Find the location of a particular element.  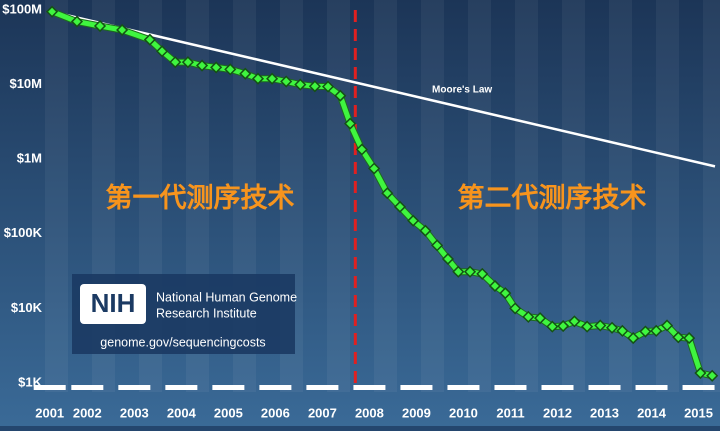

logo-badge is located at coordinates (113, 304).